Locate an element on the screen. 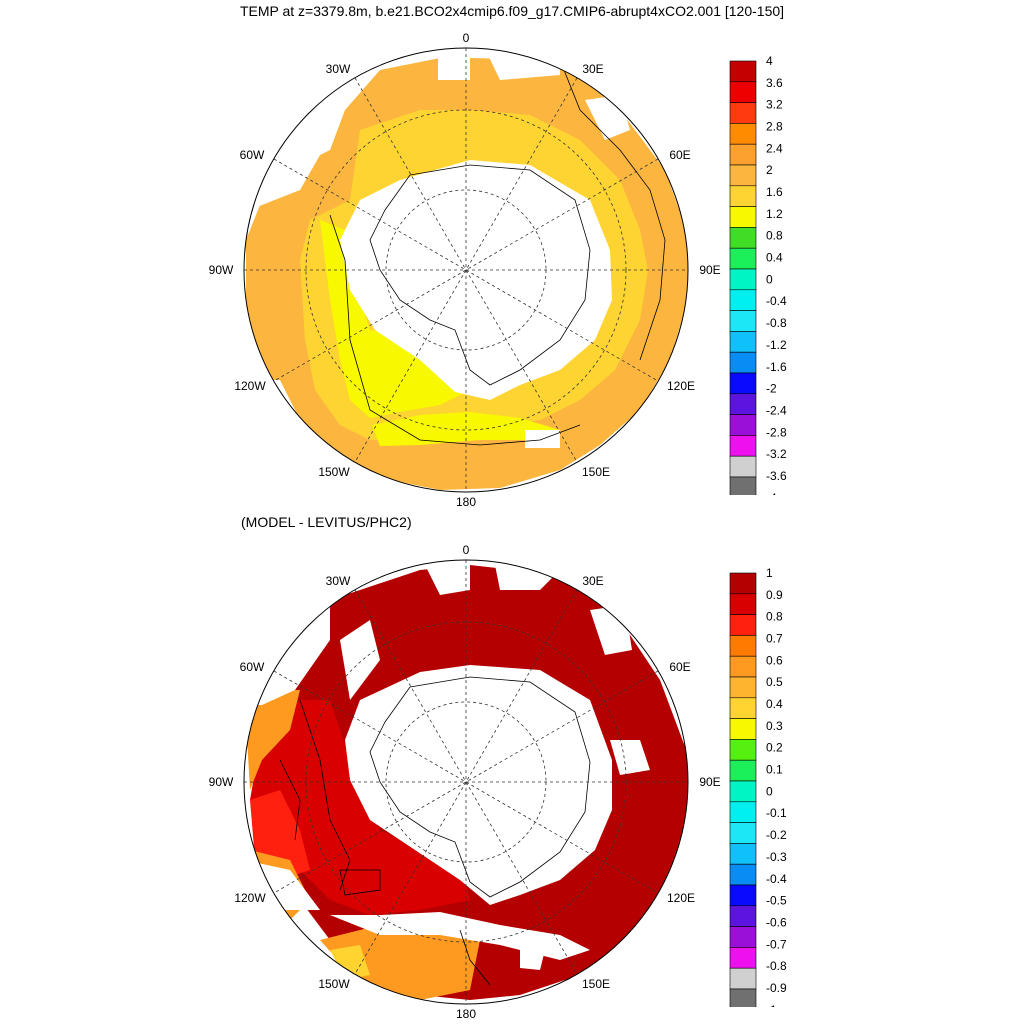  top-colorbar-label-20: -4 is located at coordinates (771, 493).